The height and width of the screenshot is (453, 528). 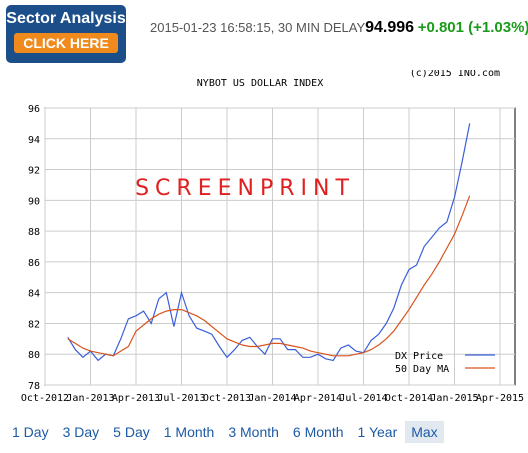 What do you see at coordinates (318, 432) in the screenshot?
I see `period-button: 6 Month` at bounding box center [318, 432].